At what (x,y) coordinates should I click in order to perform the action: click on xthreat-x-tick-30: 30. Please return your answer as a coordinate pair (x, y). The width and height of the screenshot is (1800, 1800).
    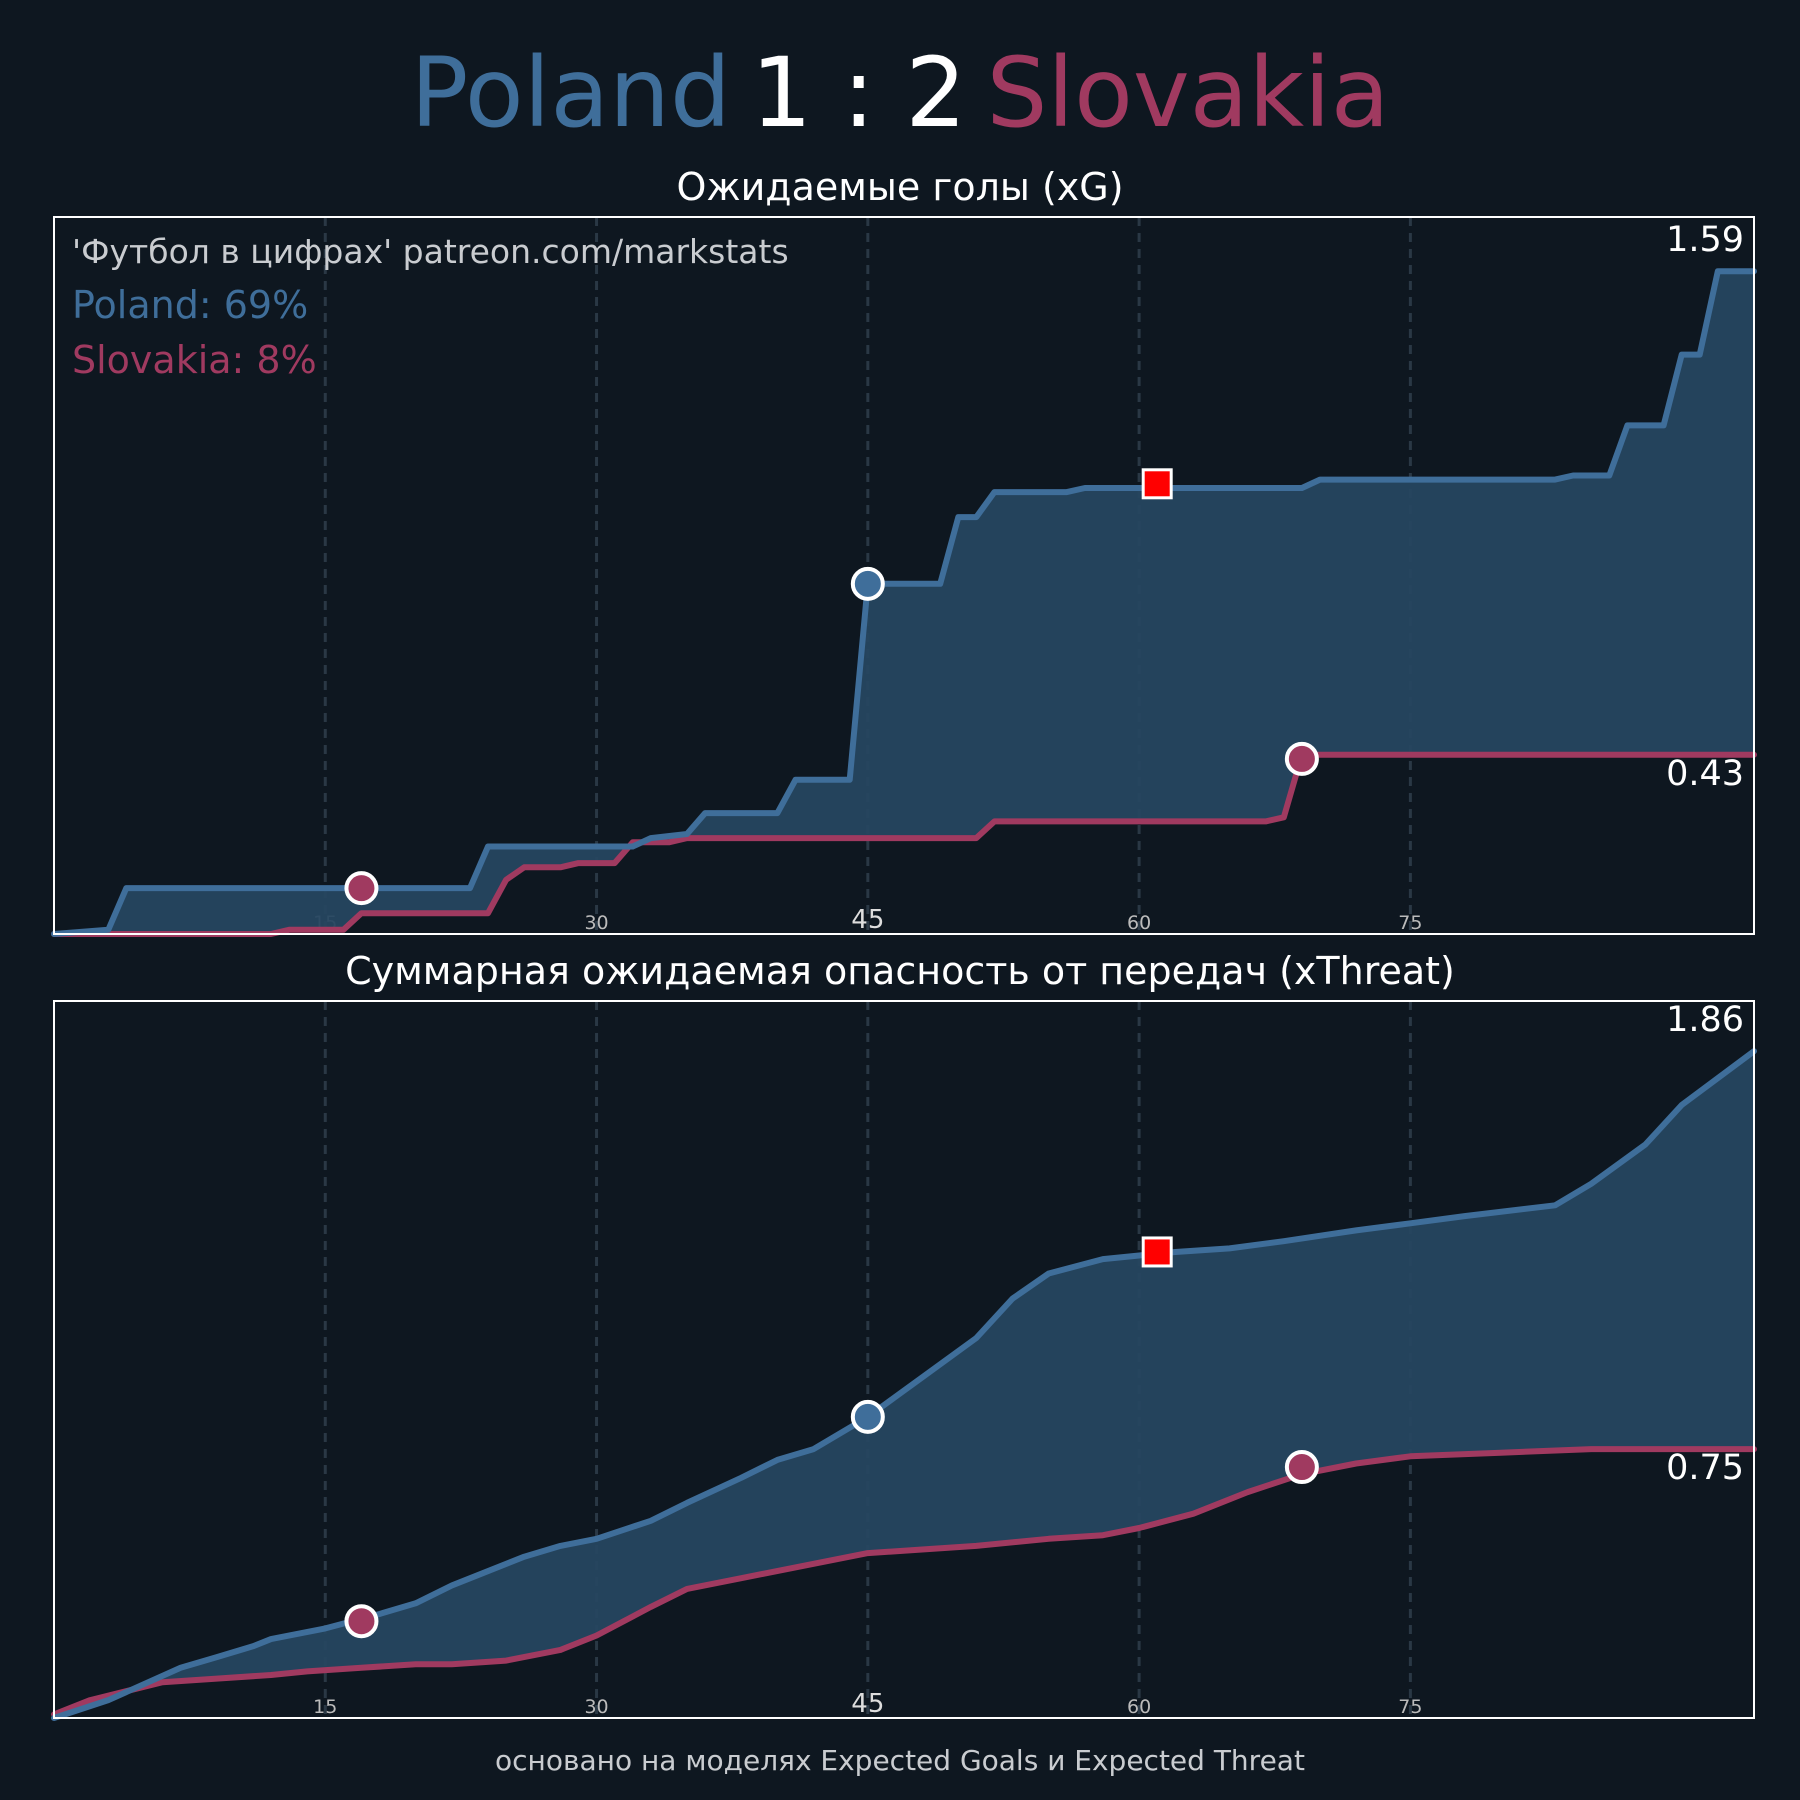
    Looking at the image, I should click on (596, 1707).